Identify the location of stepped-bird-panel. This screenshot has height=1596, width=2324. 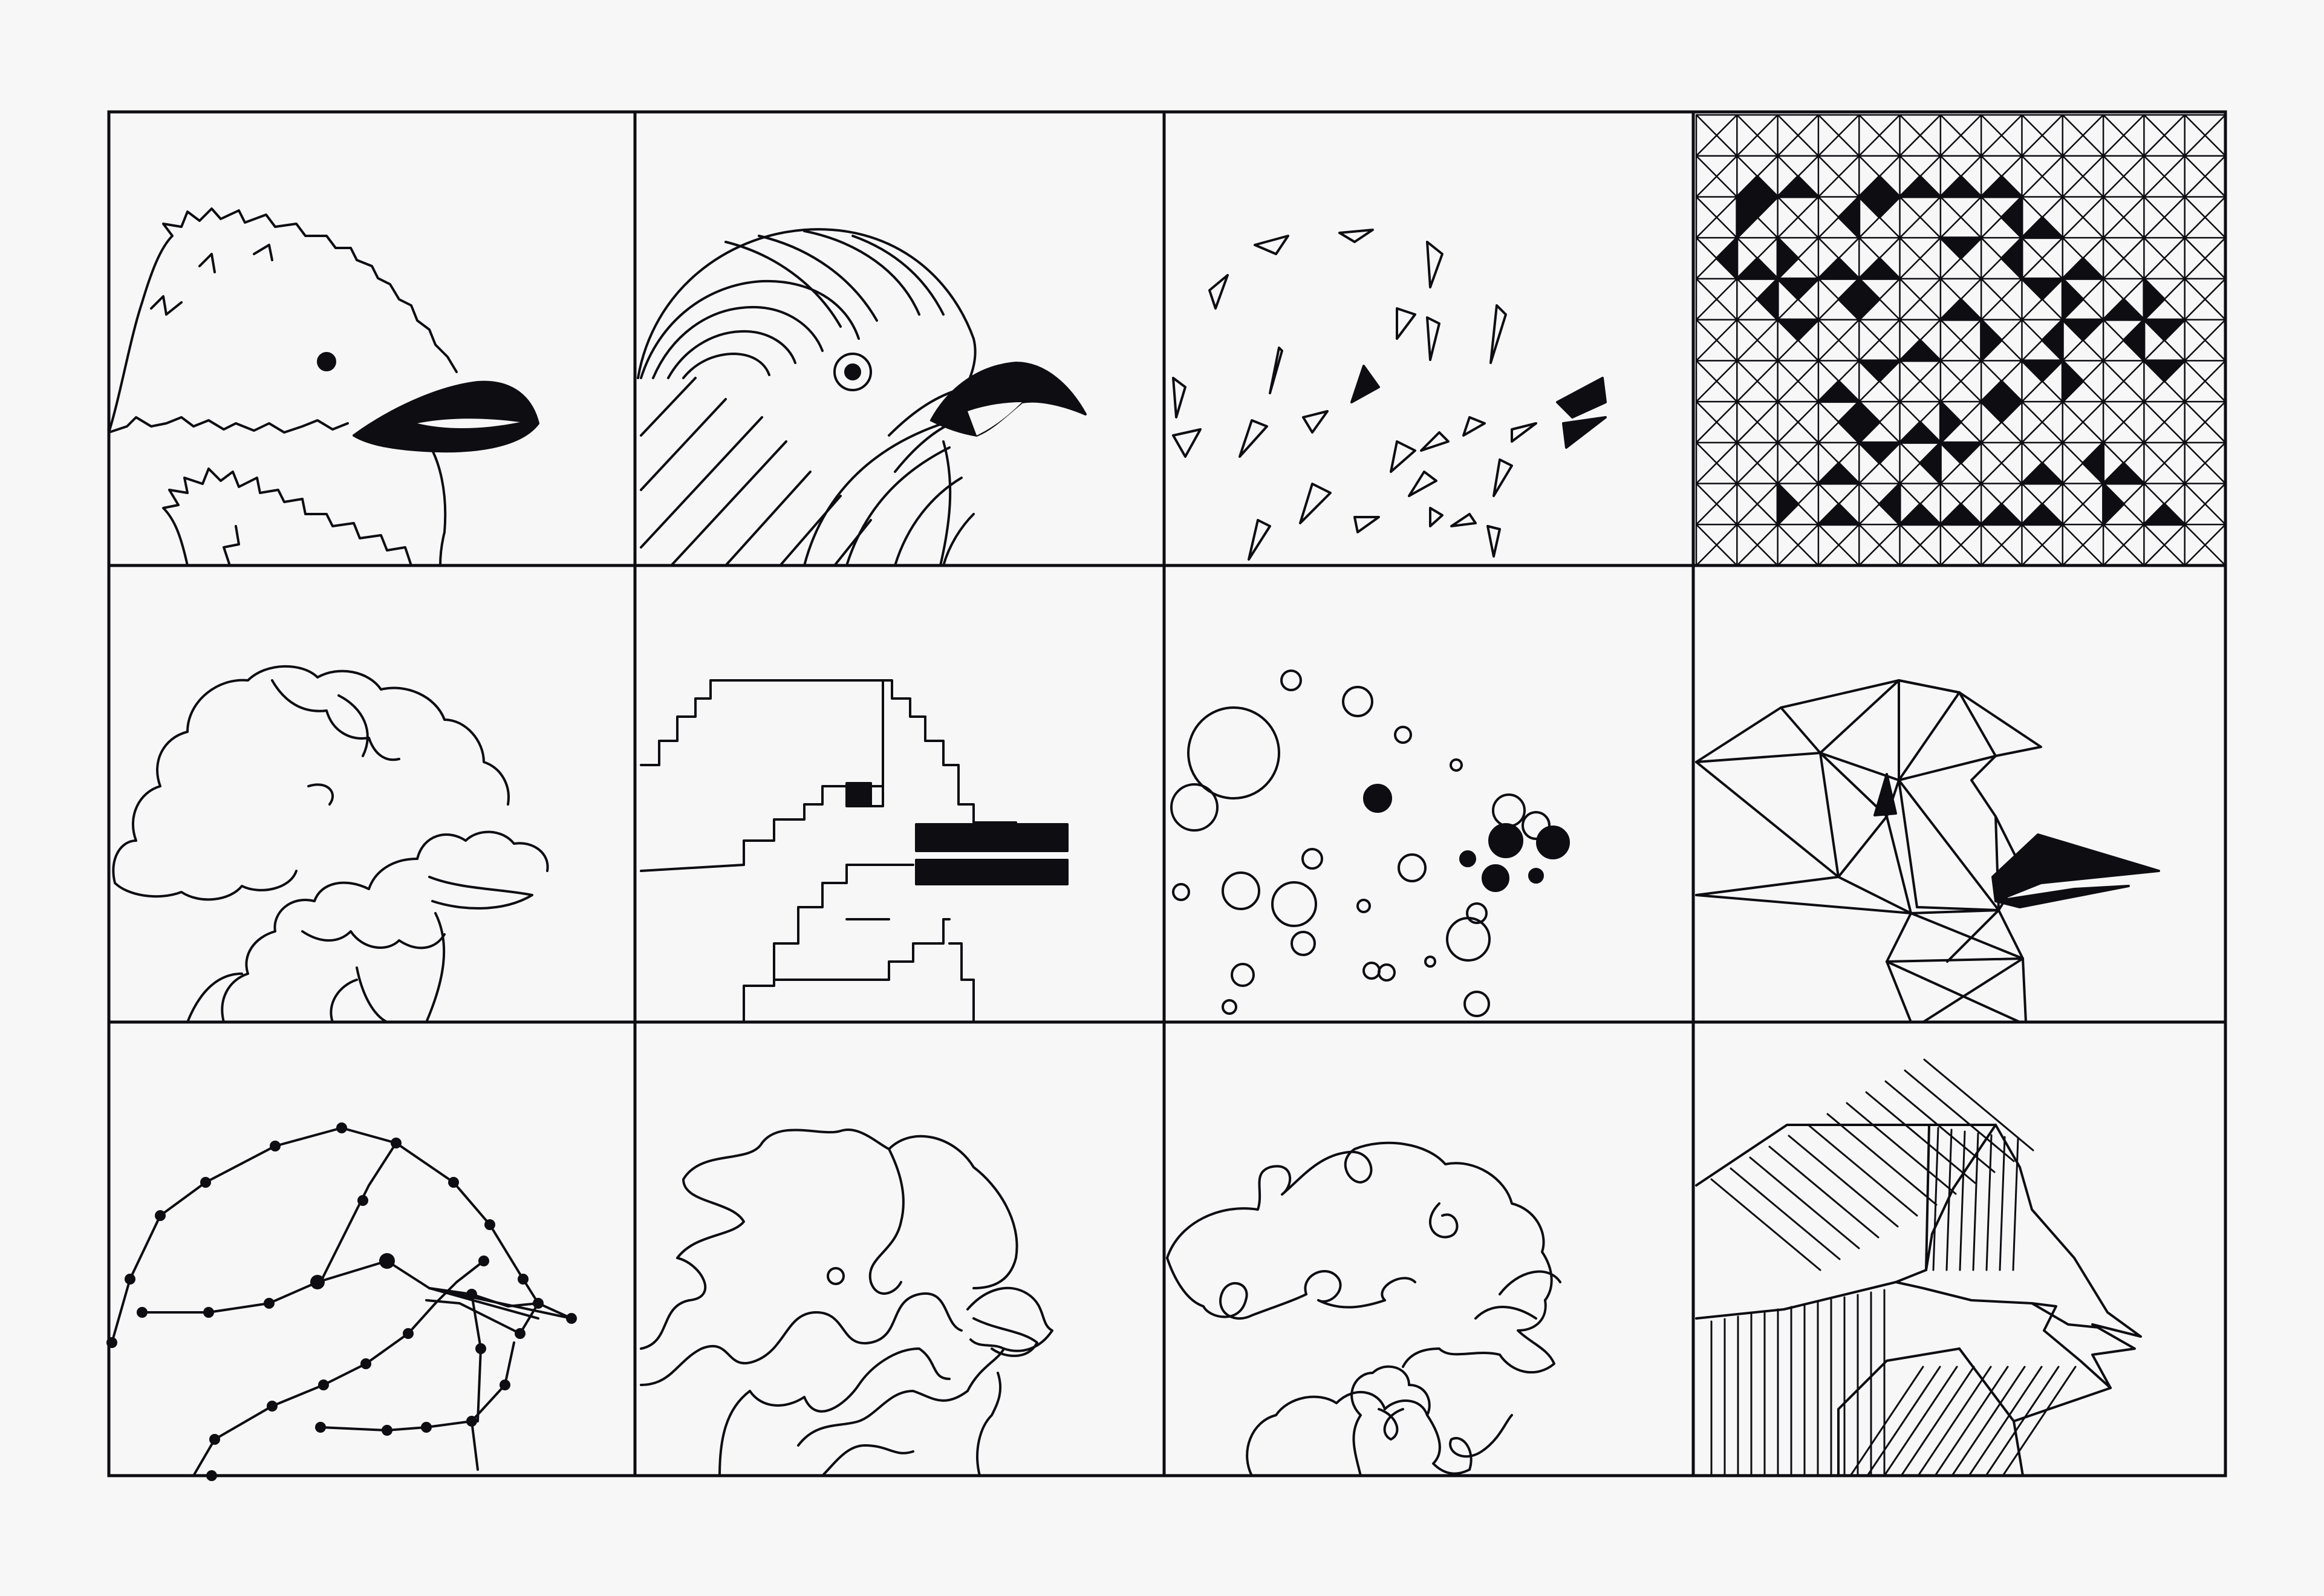
(854, 850).